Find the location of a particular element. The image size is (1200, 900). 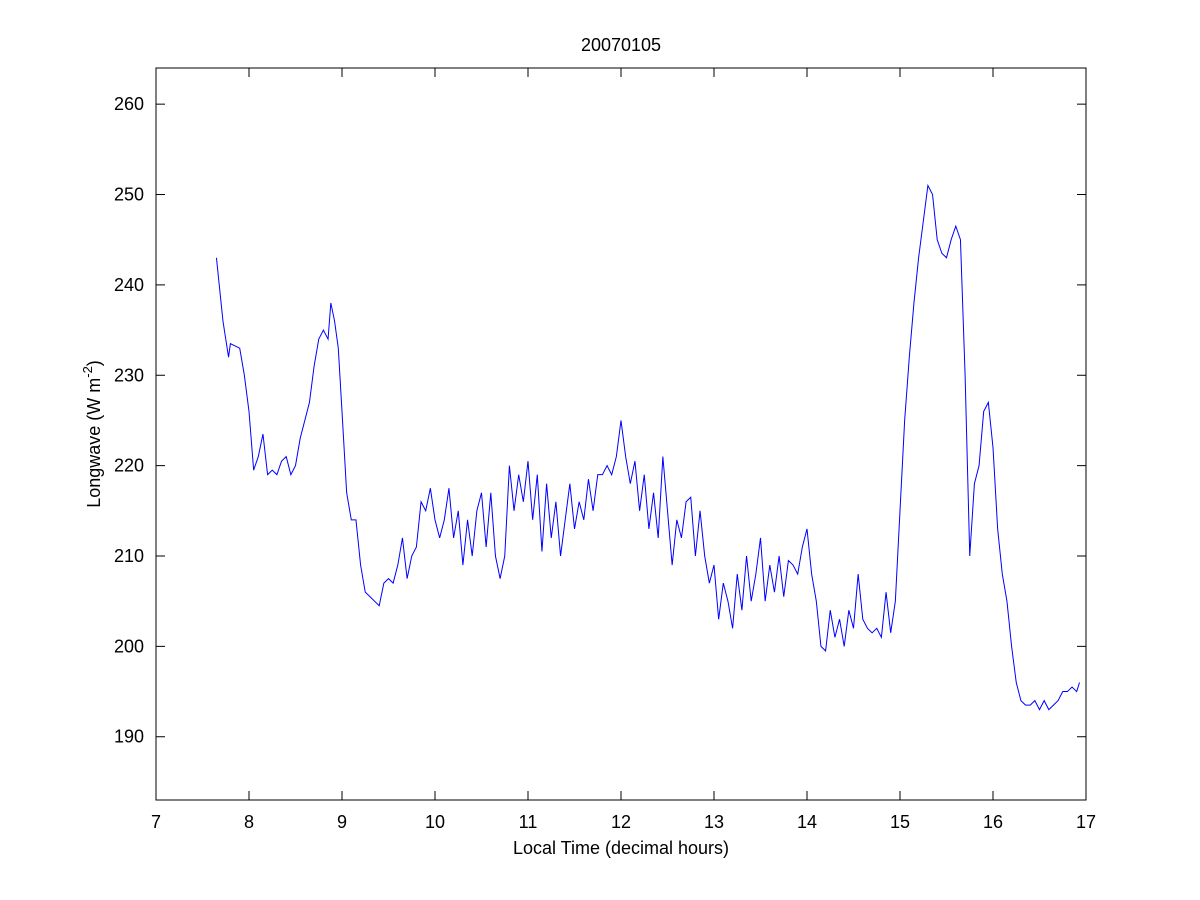

x-tick-label: 16 is located at coordinates (993, 822).